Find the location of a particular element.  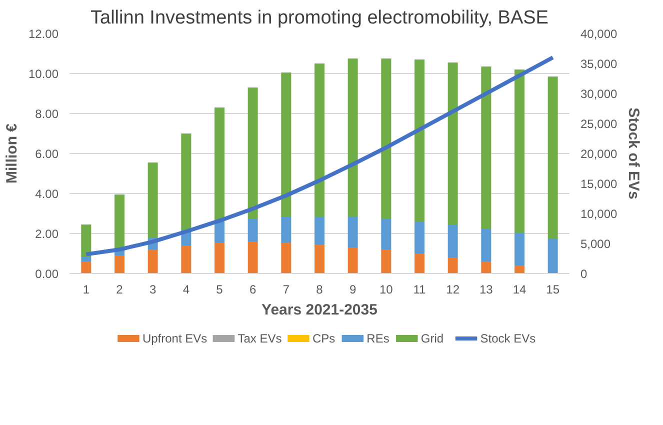

y-tick-label: 2.00 is located at coordinates (47, 234).